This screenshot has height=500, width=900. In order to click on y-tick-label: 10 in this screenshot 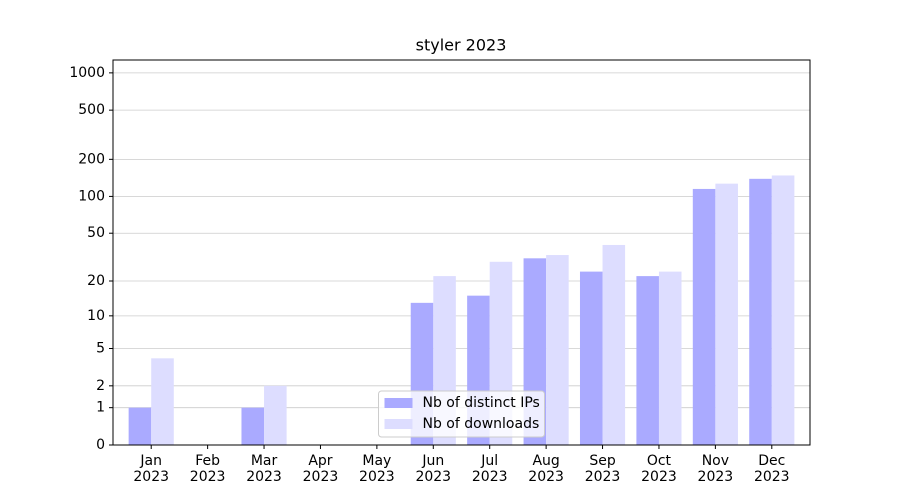, I will do `click(96, 316)`.